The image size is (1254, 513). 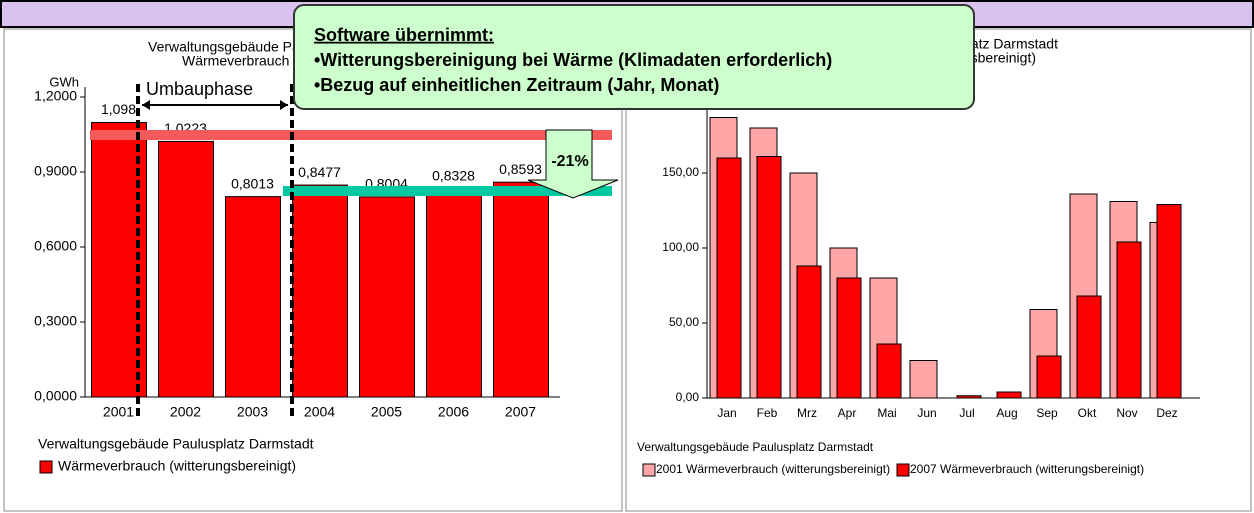 I want to click on x-tick-label: 2005, so click(x=386, y=412).